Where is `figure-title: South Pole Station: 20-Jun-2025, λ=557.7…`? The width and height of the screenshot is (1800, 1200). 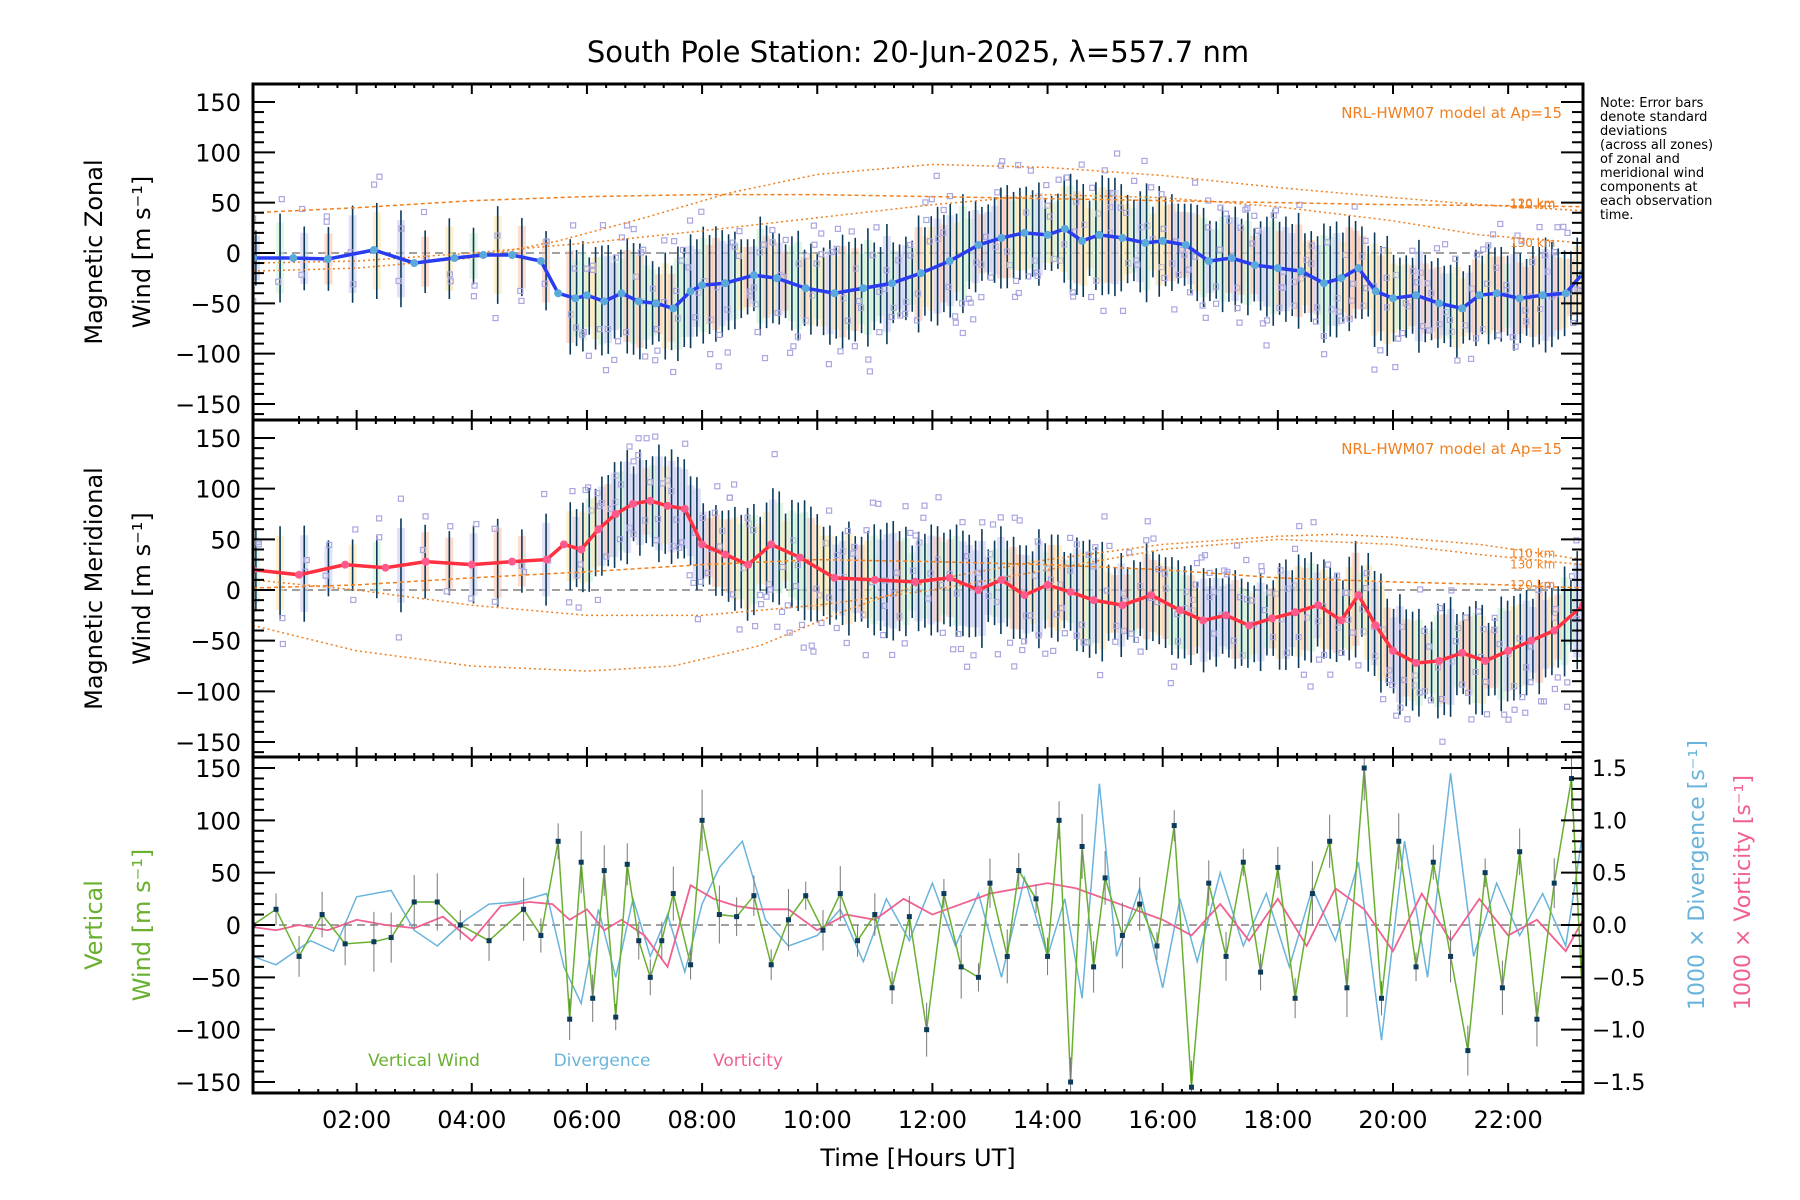 figure-title: South Pole Station: 20-Jun-2025, λ=557.7… is located at coordinates (918, 52).